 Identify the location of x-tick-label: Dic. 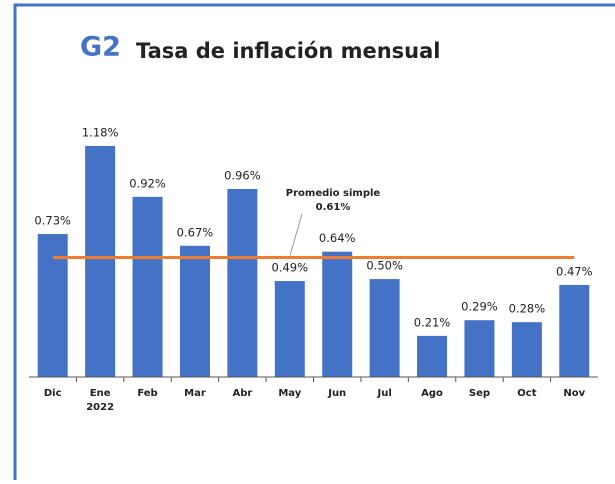
(53, 393).